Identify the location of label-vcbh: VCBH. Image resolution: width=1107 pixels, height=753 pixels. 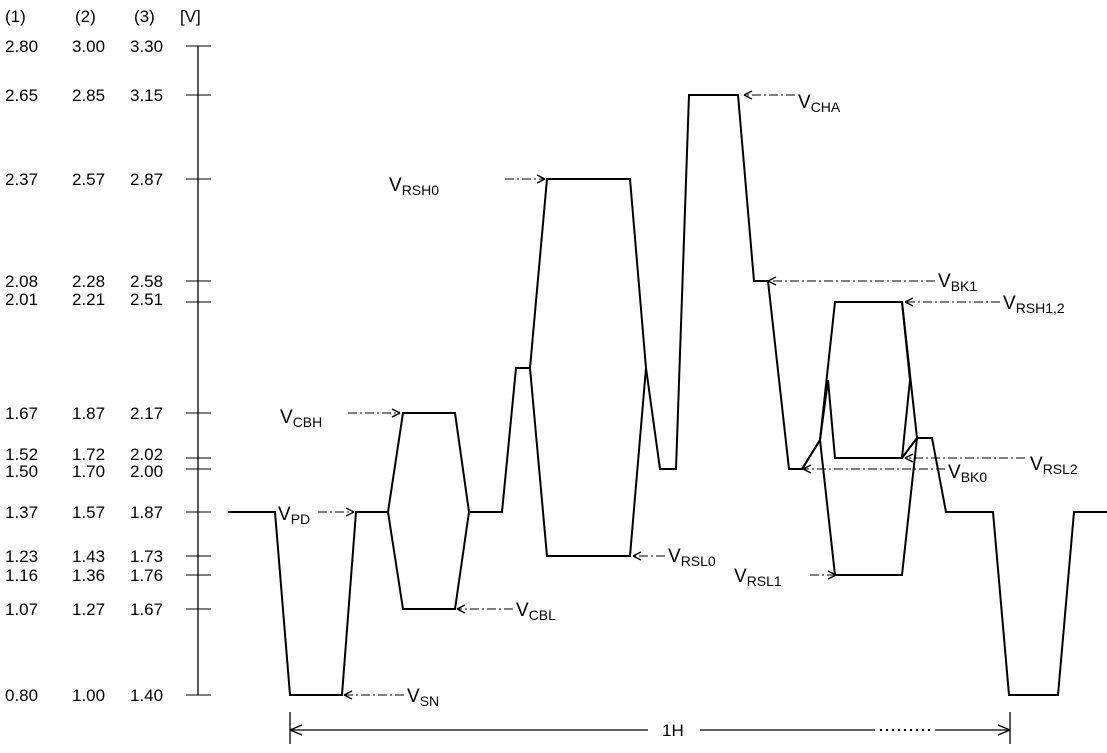
(301, 418).